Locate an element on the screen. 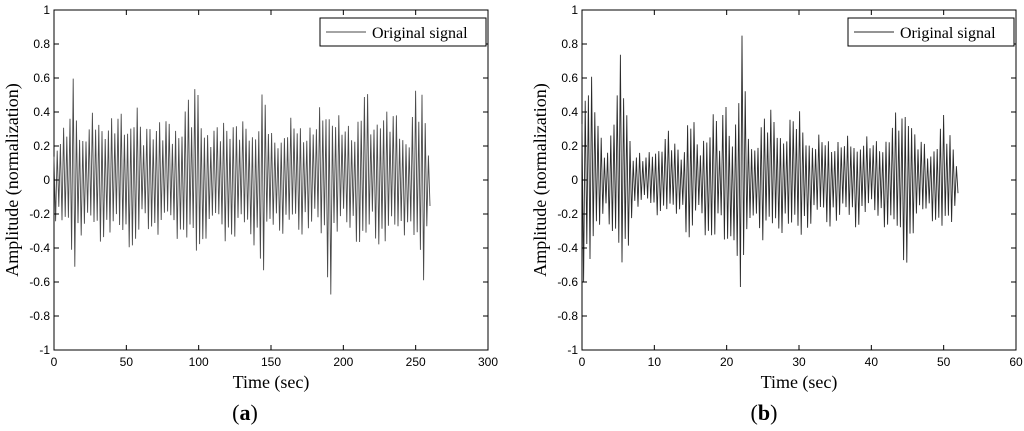 The height and width of the screenshot is (431, 1024). x-tick-label: 150 is located at coordinates (271, 362).